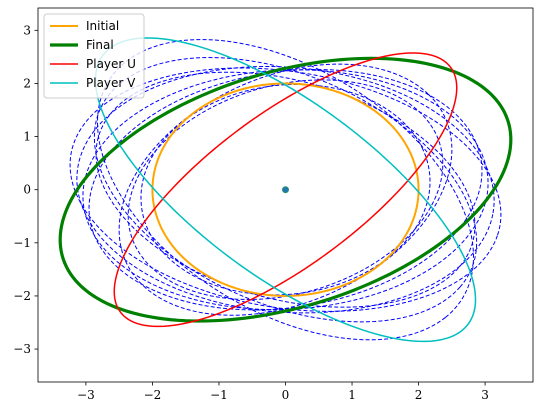 This screenshot has height=411, width=543. I want to click on x-tick-label: 2, so click(419, 395).